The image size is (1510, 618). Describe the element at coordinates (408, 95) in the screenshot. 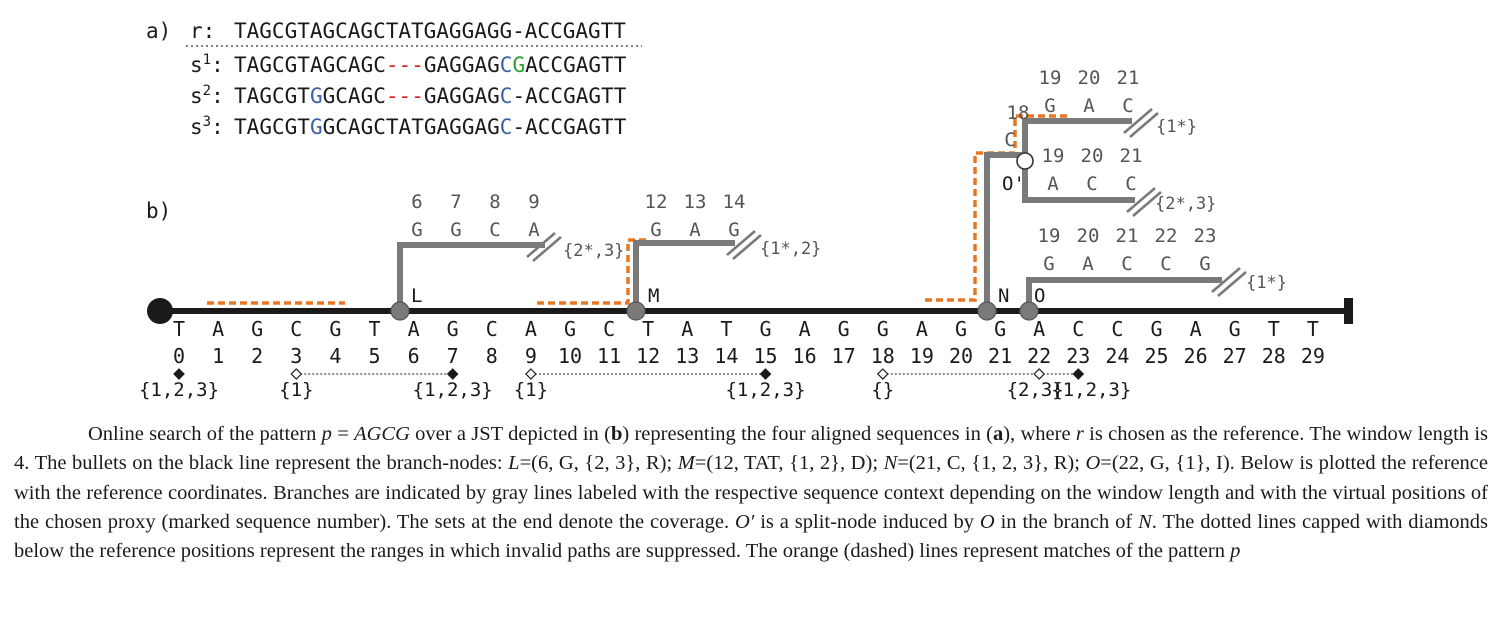

I see `alignment-row-s2: s2: TAGCGTGGCAGC---GAGGAGC-ACCGAGTT` at that location.